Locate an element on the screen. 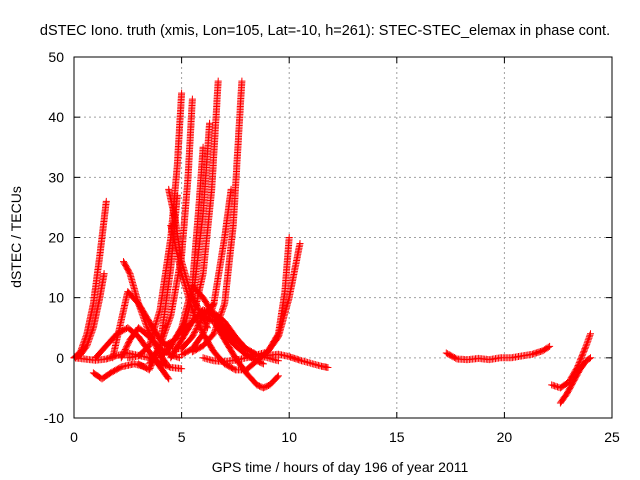 Image resolution: width=640 pixels, height=480 pixels. x-tick-label: 0 is located at coordinates (74, 437).